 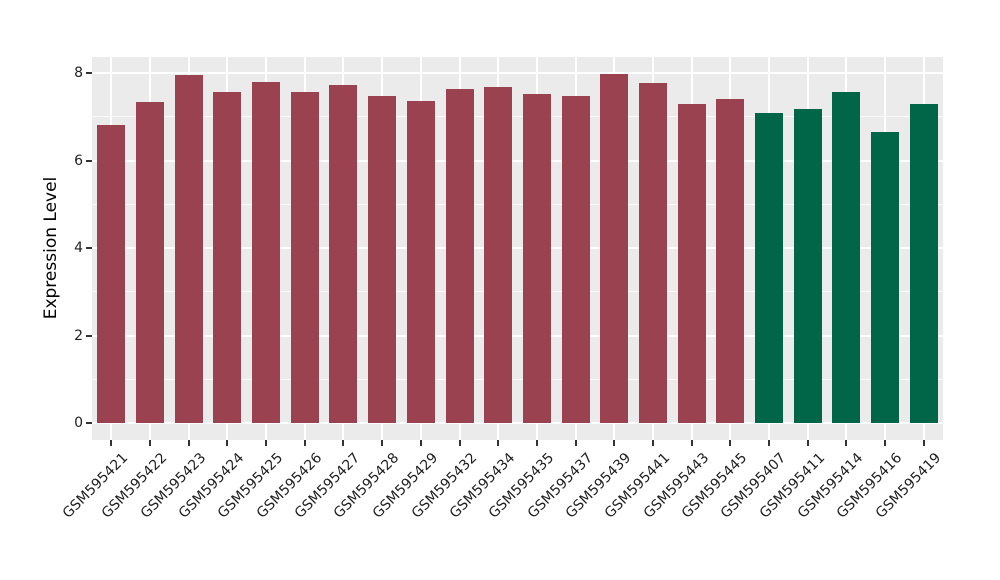 What do you see at coordinates (343, 253) in the screenshot?
I see `bar-GSM595427` at bounding box center [343, 253].